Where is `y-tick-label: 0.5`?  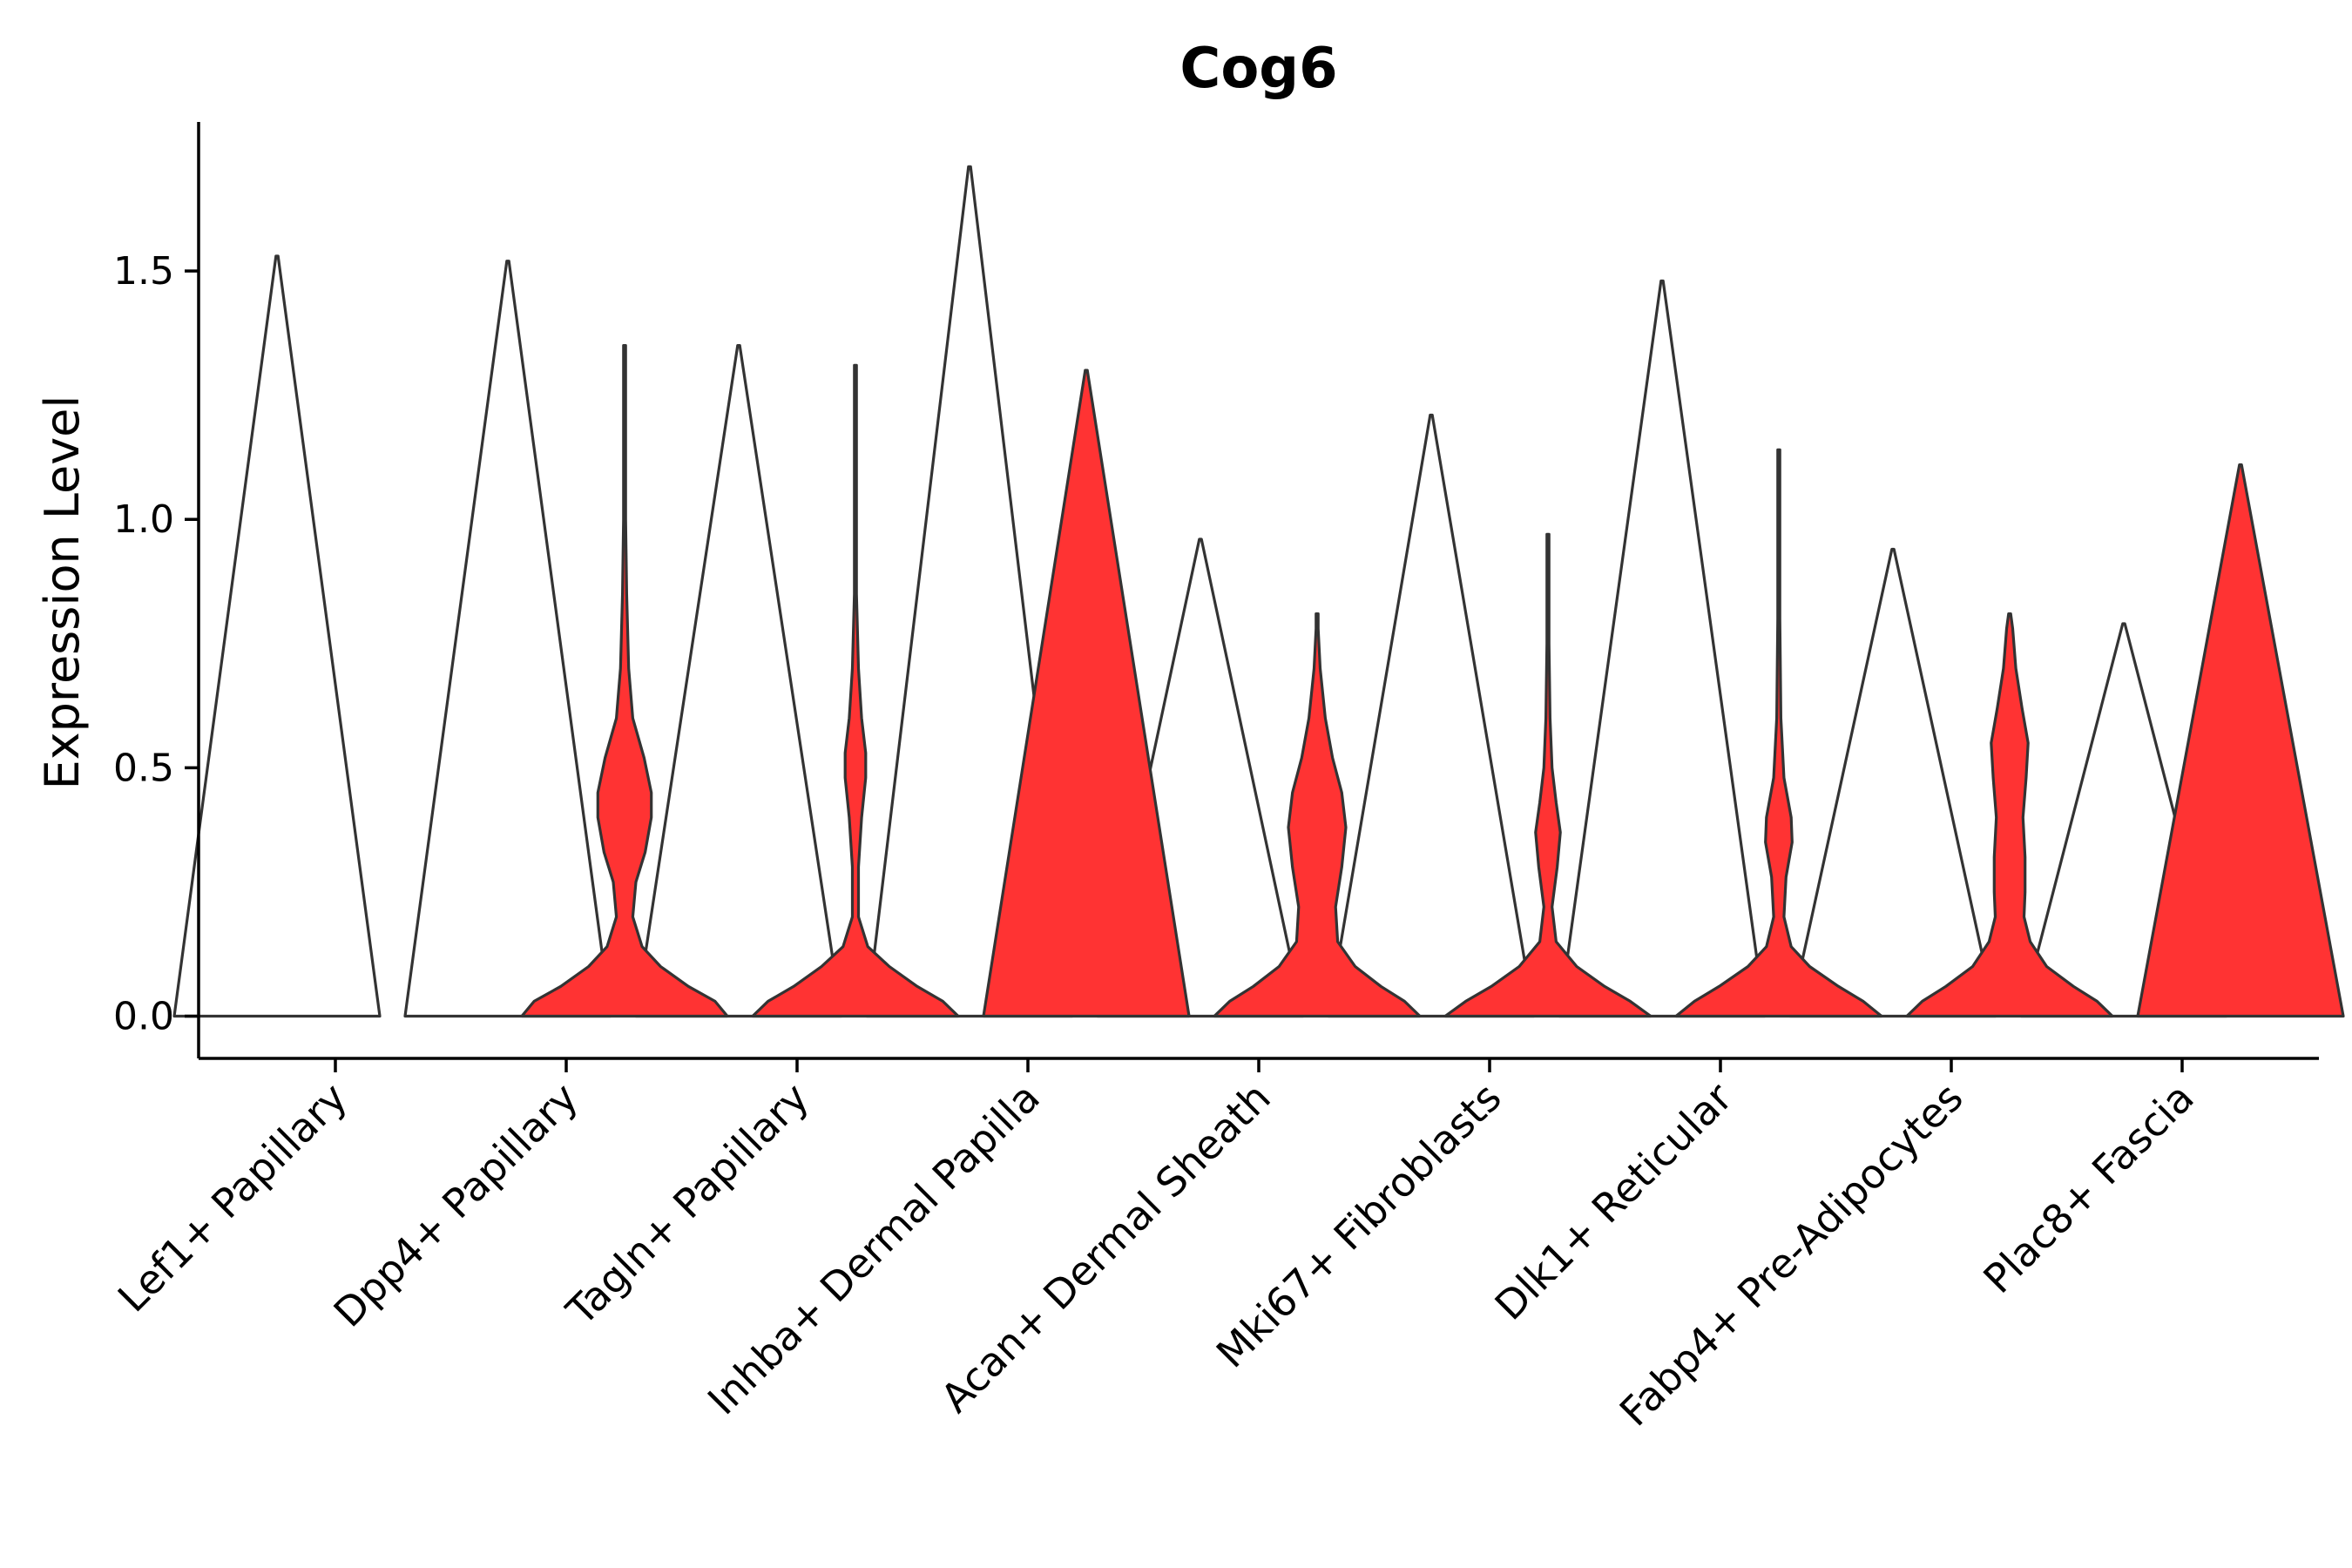 y-tick-label: 0.5 is located at coordinates (143, 768).